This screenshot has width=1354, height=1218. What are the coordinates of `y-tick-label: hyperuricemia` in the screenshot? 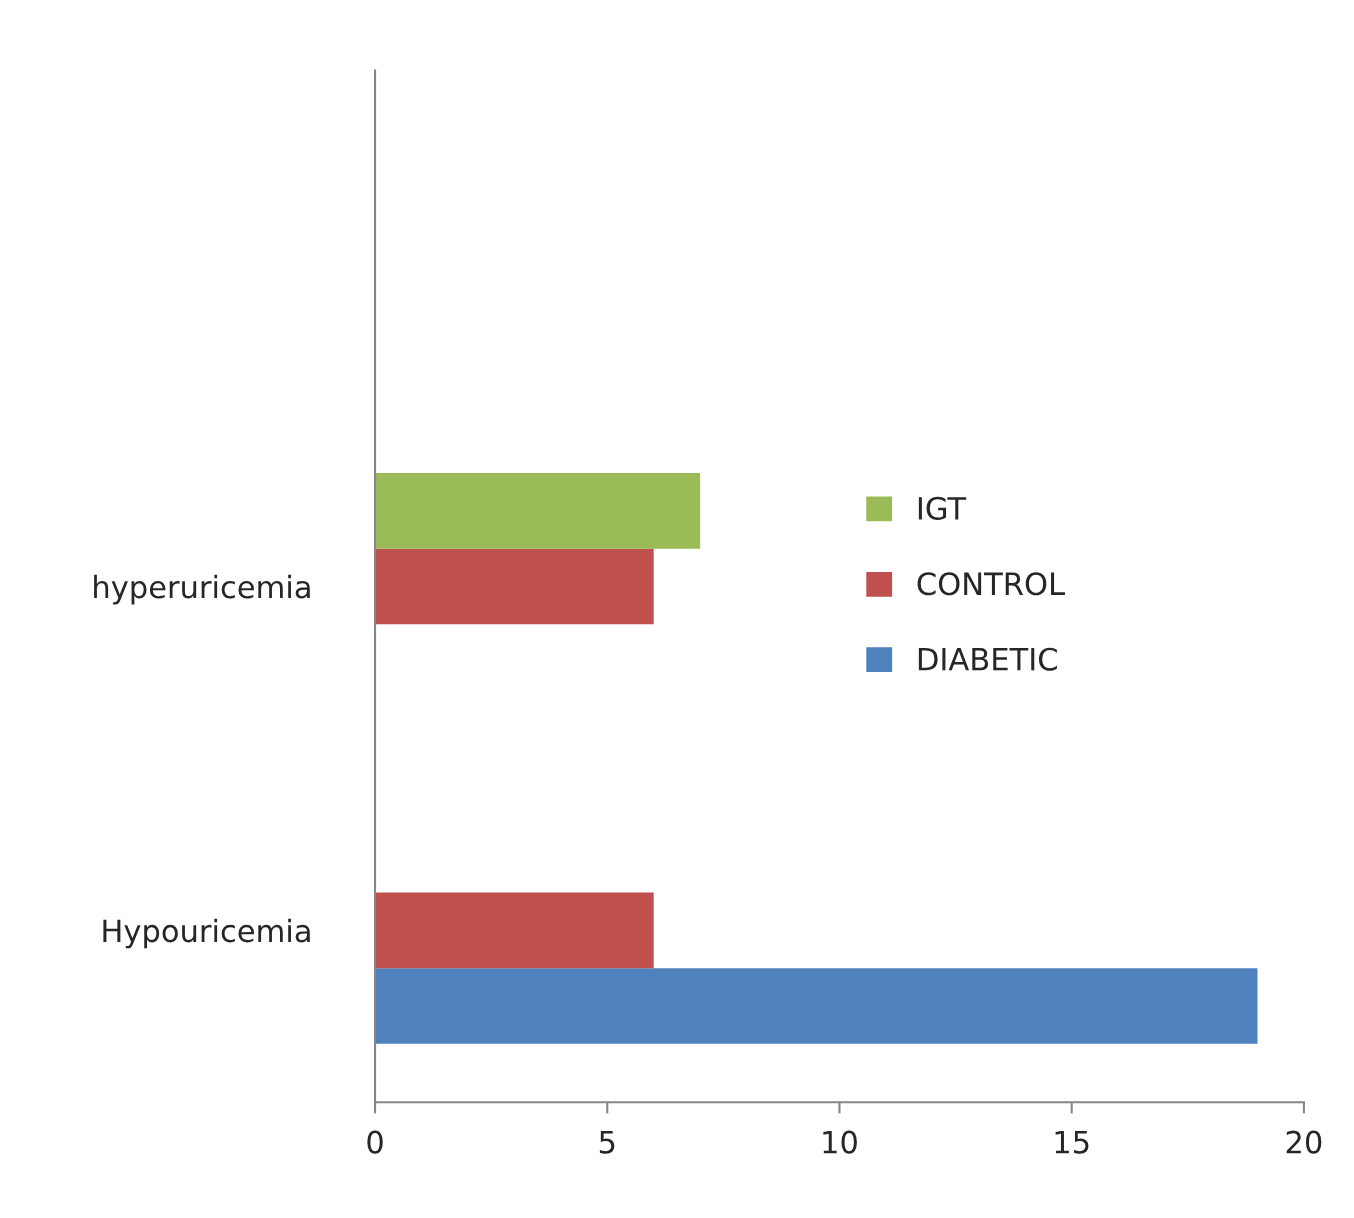 It's located at (202, 589).